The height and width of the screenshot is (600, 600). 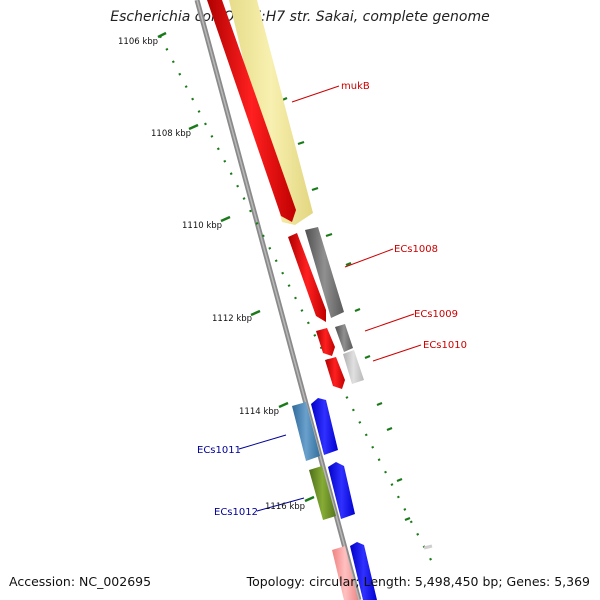 I want to click on feature-ECs1011, so click(x=315, y=429).